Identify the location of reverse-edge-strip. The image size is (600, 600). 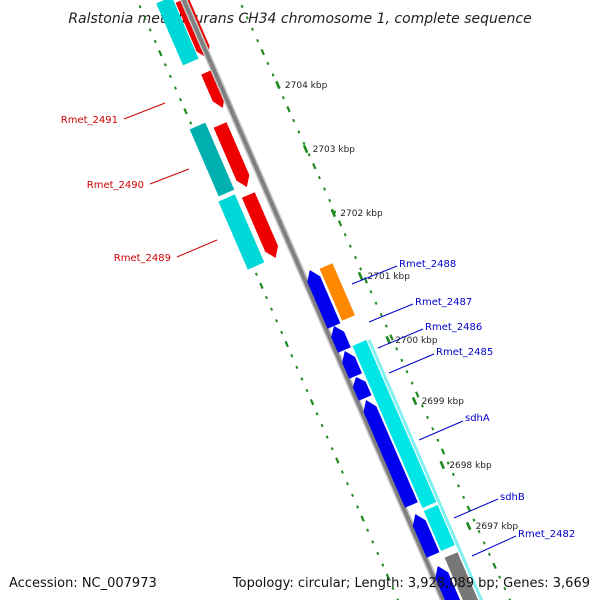
(425, 469).